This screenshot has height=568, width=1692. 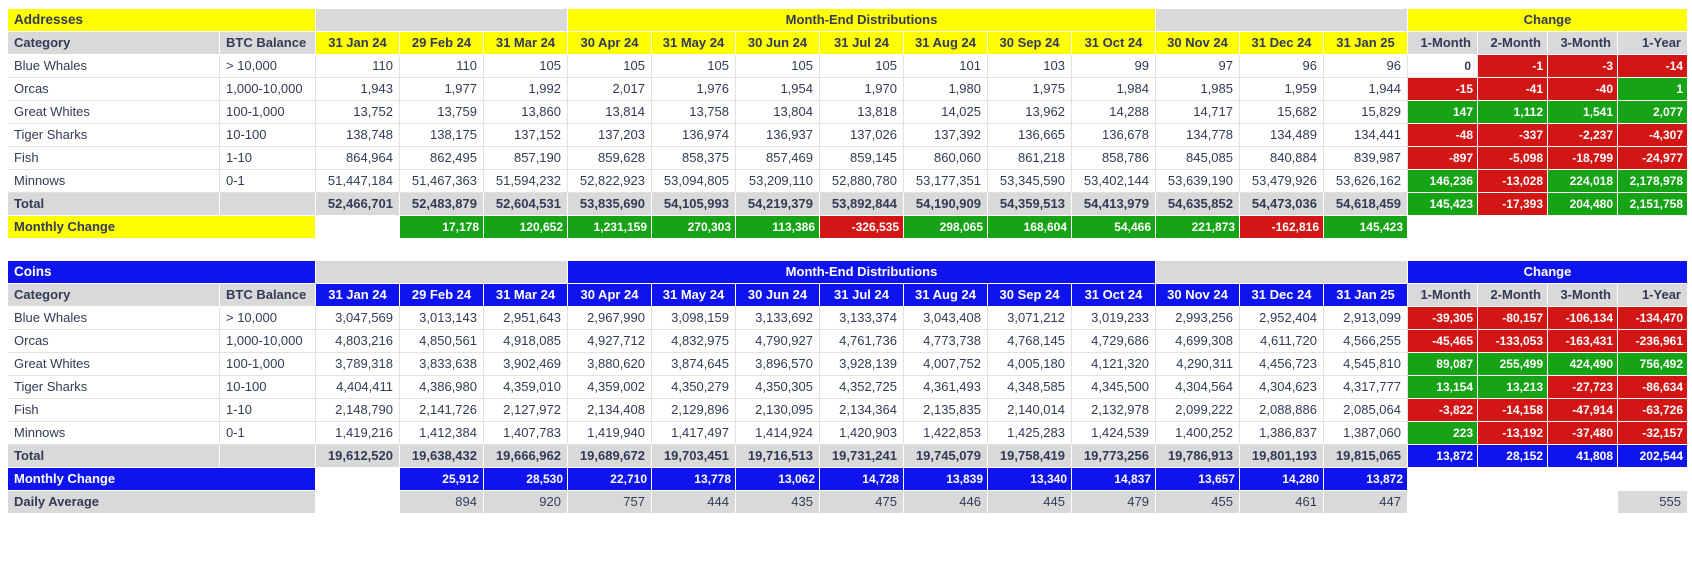 What do you see at coordinates (862, 479) in the screenshot?
I see `monthly-change-cell: 14,728` at bounding box center [862, 479].